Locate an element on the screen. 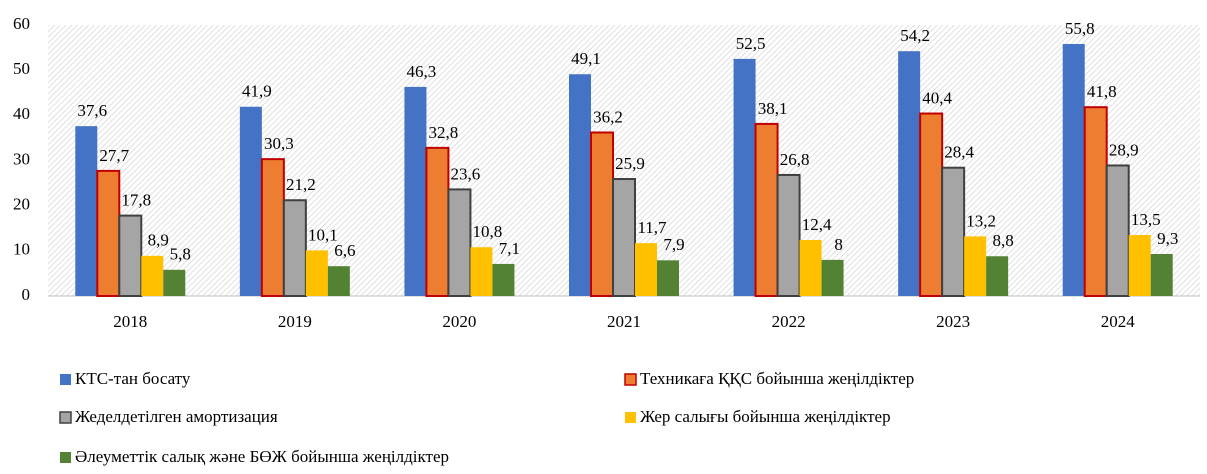 The width and height of the screenshot is (1207, 474). value-label: 13,5 is located at coordinates (1146, 219).